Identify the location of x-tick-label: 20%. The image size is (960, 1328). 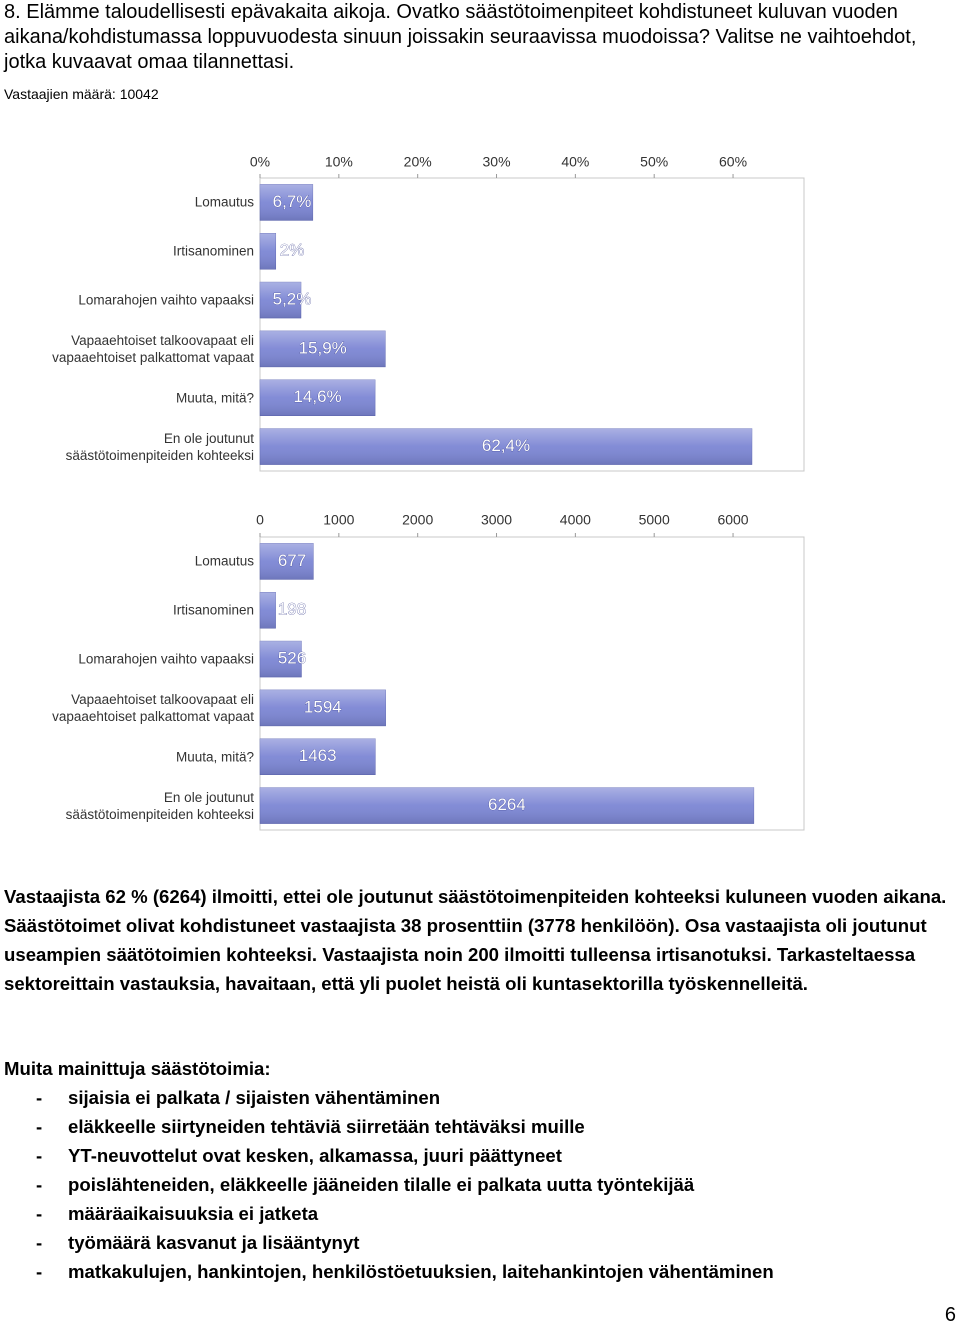
(418, 162).